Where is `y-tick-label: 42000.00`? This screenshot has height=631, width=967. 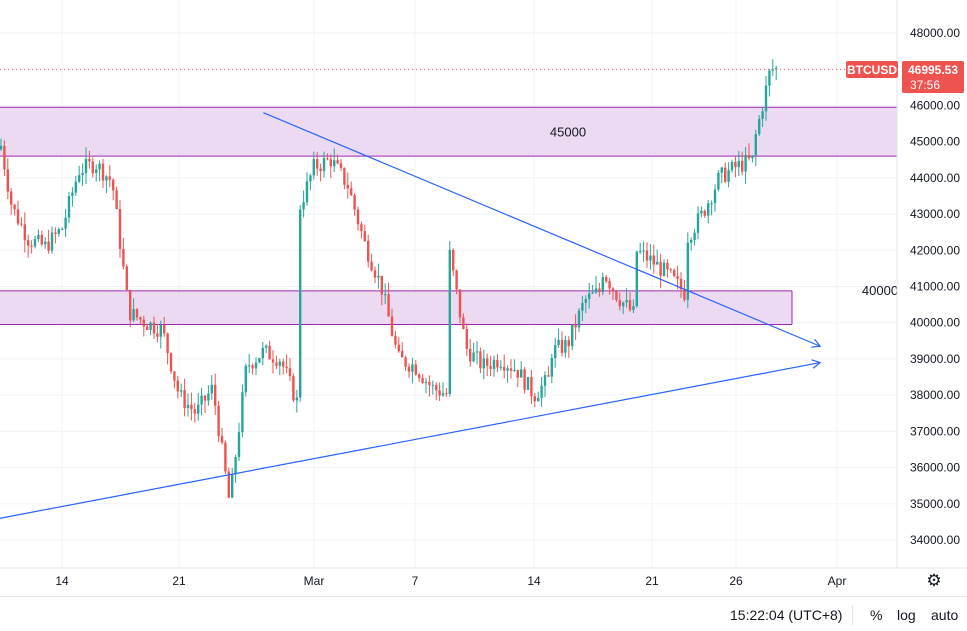
y-tick-label: 42000.00 is located at coordinates (935, 250).